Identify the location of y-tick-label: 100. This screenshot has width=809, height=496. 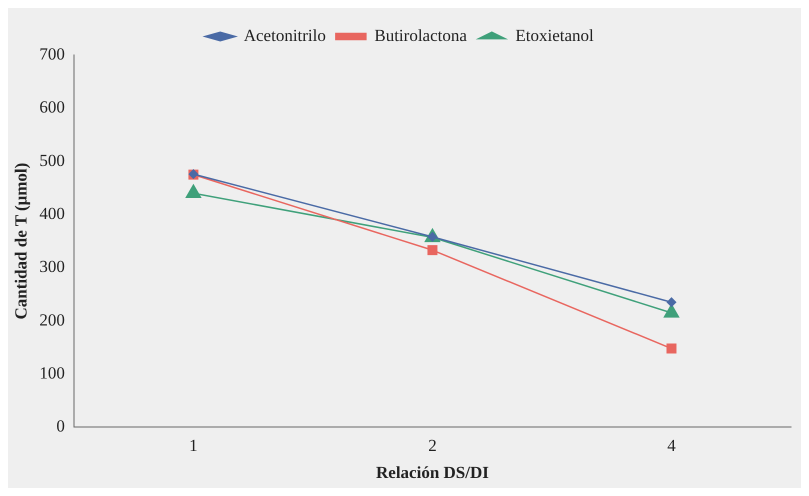
(52, 372).